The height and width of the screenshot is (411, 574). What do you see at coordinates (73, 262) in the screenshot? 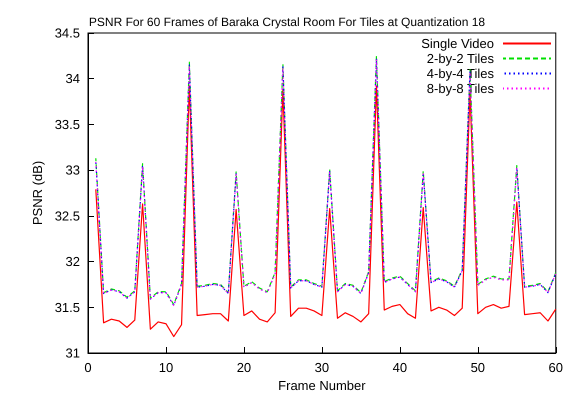
I see `y-tick-label: 32` at bounding box center [73, 262].